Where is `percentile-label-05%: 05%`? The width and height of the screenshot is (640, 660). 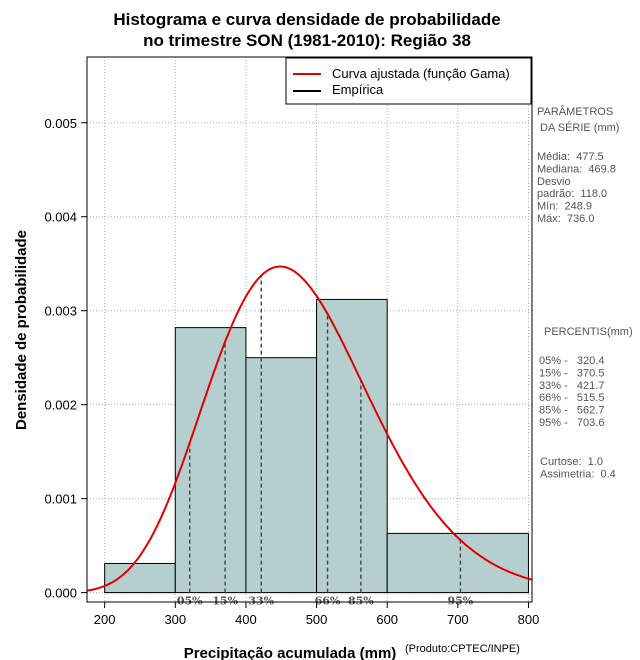
percentile-label-05%: 05% is located at coordinates (190, 601).